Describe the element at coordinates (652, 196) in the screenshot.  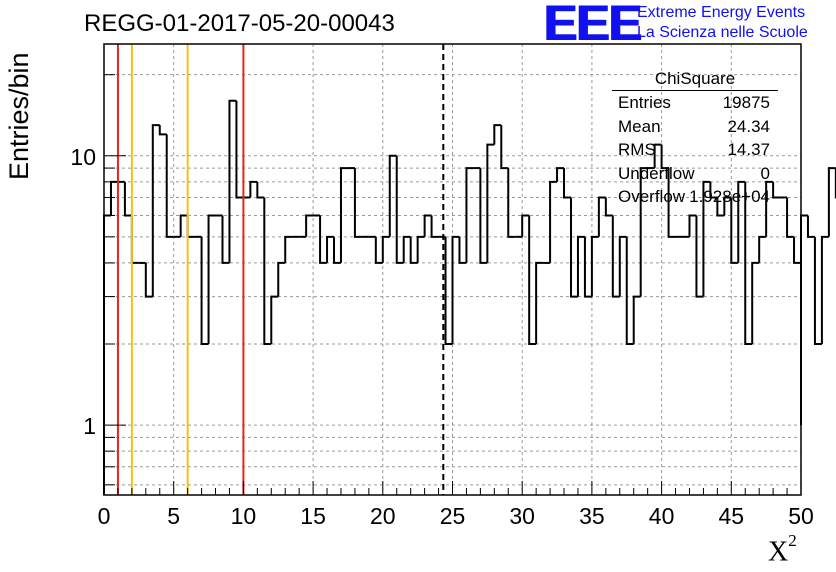
I see `stats-key: Overflow` at that location.